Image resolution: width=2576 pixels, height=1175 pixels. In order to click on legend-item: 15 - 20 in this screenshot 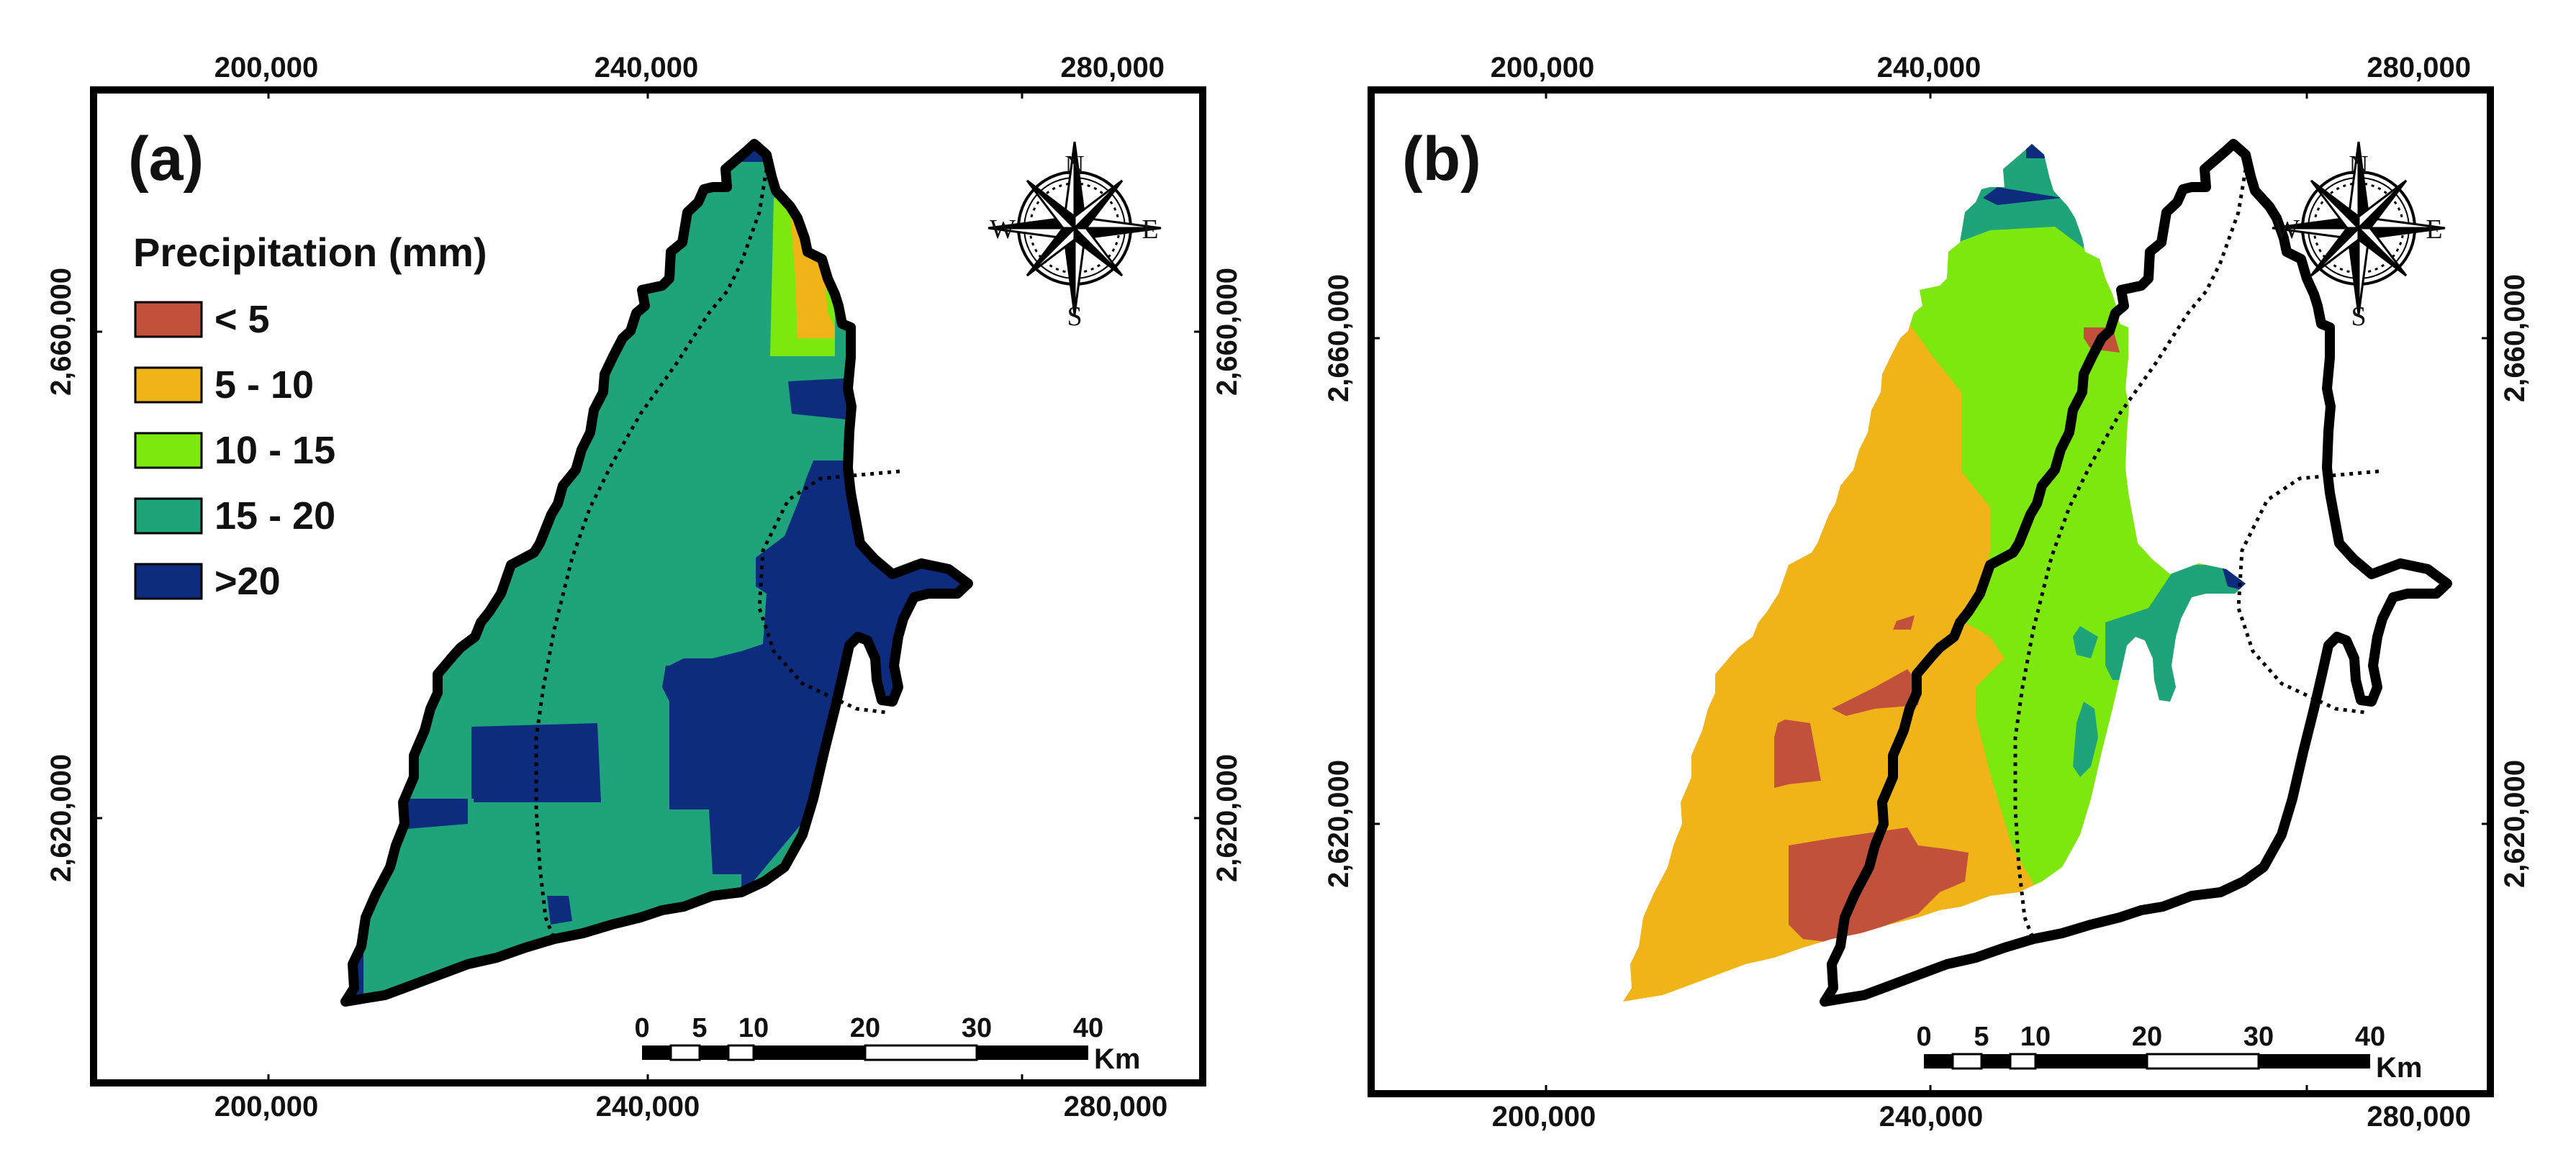, I will do `click(235, 515)`.